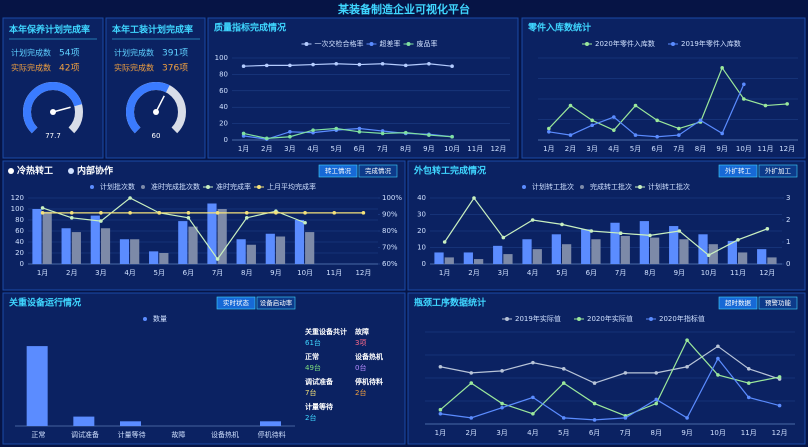  Describe the element at coordinates (156, 136) in the screenshot. I see `gauge-value: 60` at that location.